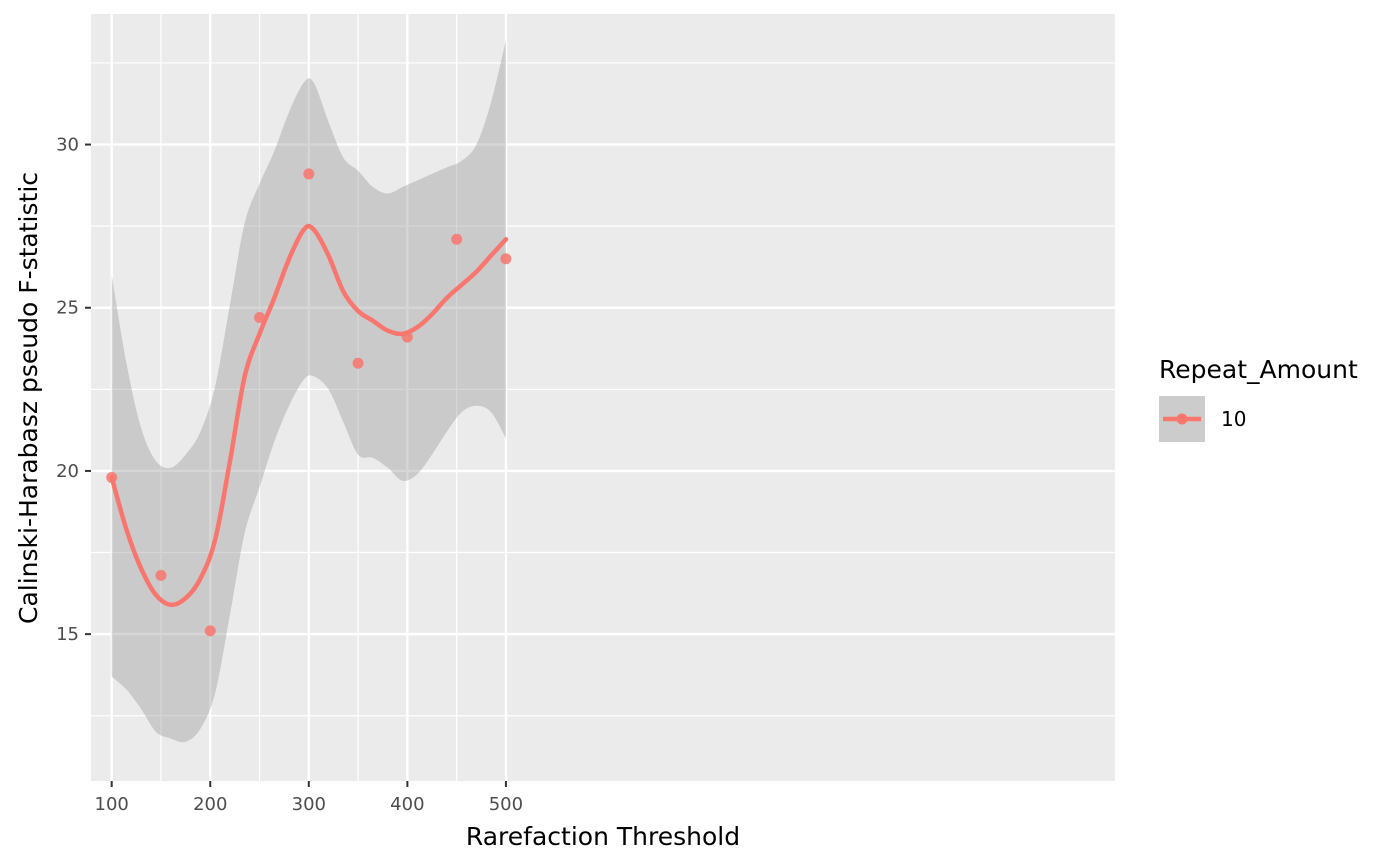  I want to click on y-axis-title: Calinski-Harabasz pseudo F-statistic, so click(28, 398).